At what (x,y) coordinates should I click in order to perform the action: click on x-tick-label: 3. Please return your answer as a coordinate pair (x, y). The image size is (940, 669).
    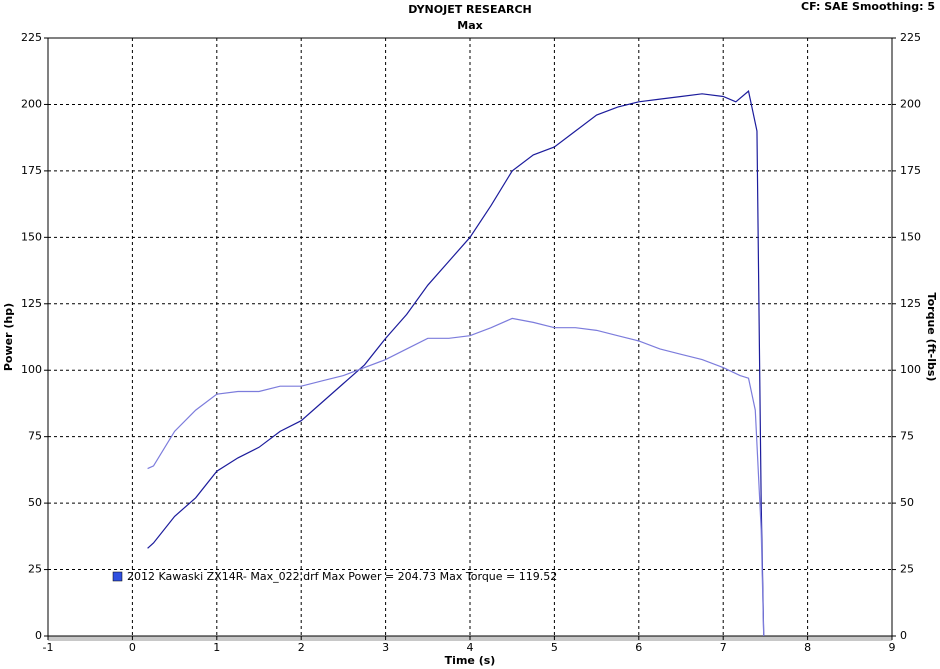
    Looking at the image, I should click on (385, 647).